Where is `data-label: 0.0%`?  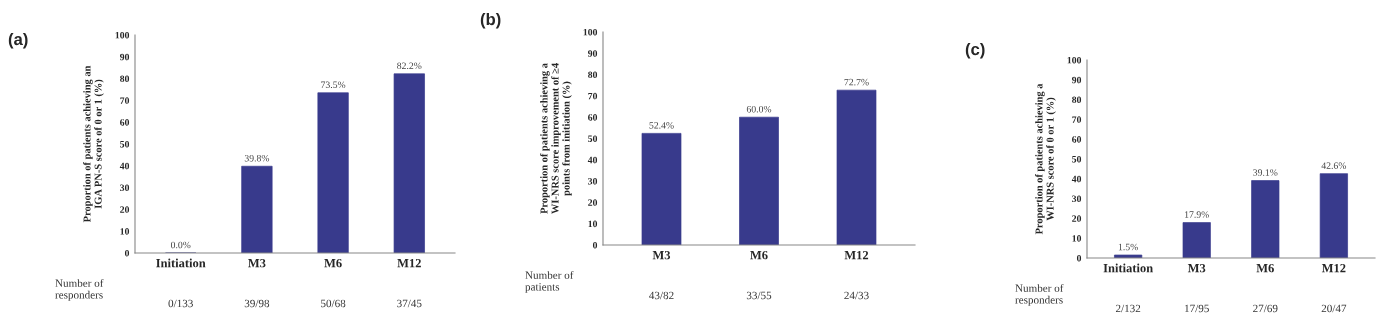
data-label: 0.0% is located at coordinates (180, 245).